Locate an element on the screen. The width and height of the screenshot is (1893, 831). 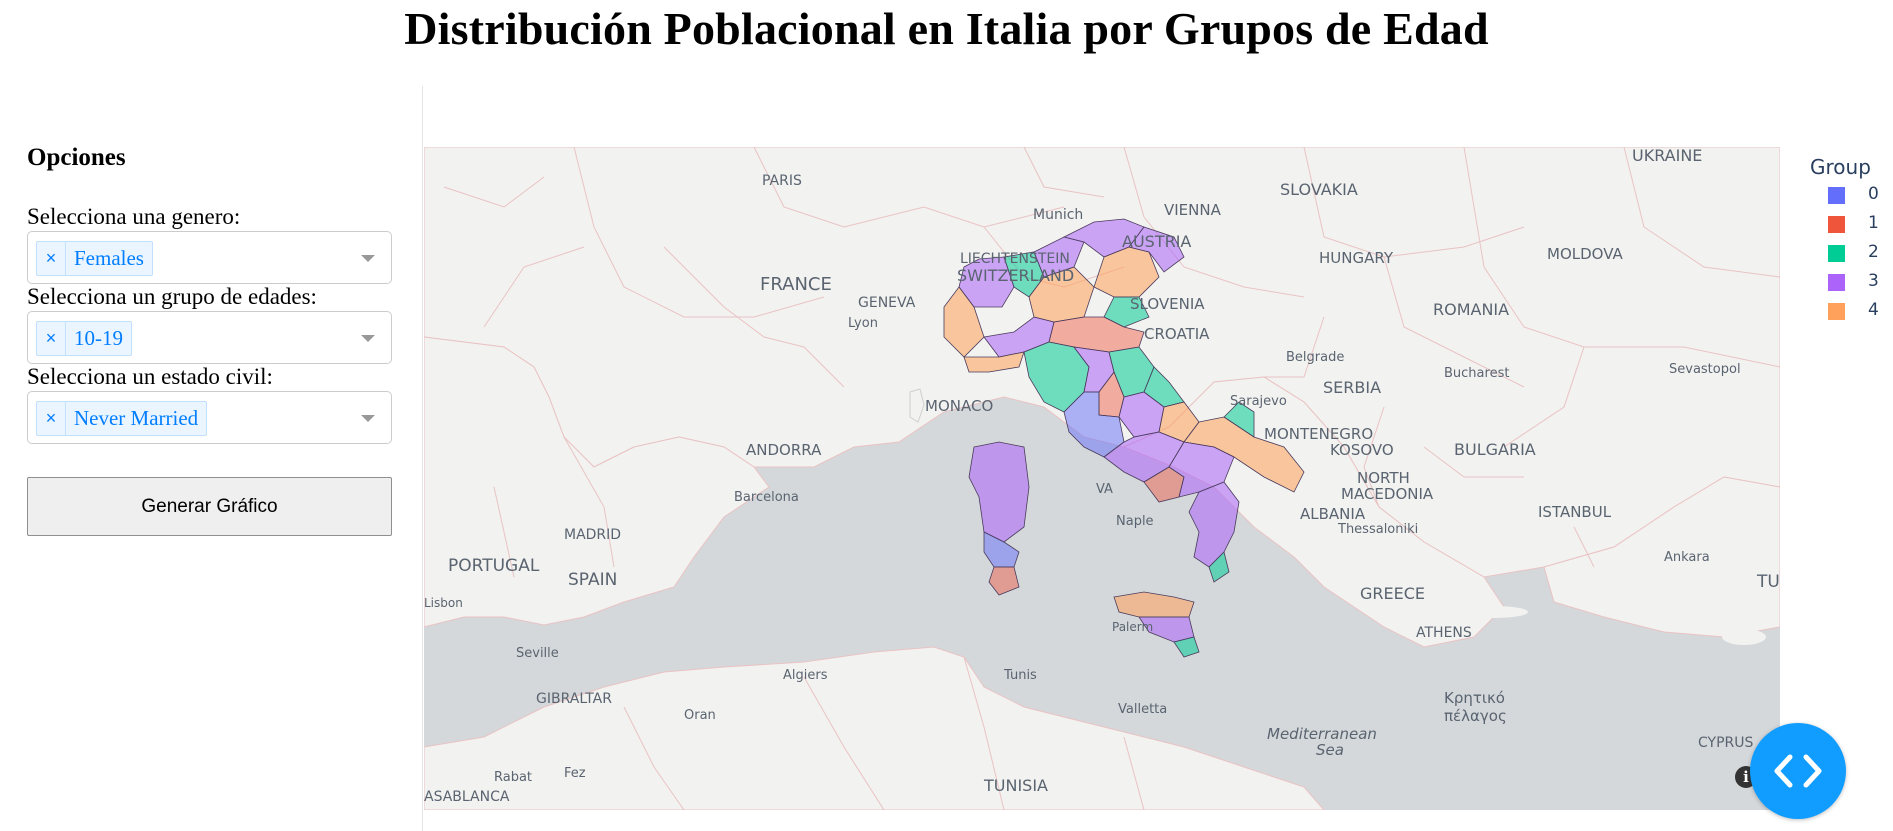
region-sardinia is located at coordinates (999, 492).